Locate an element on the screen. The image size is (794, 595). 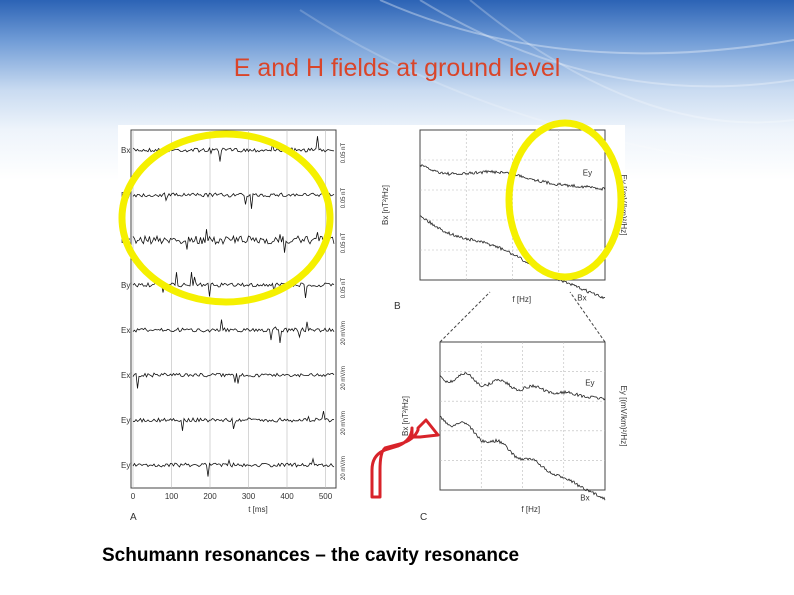
channel-name: Ey is located at coordinates (125, 420).